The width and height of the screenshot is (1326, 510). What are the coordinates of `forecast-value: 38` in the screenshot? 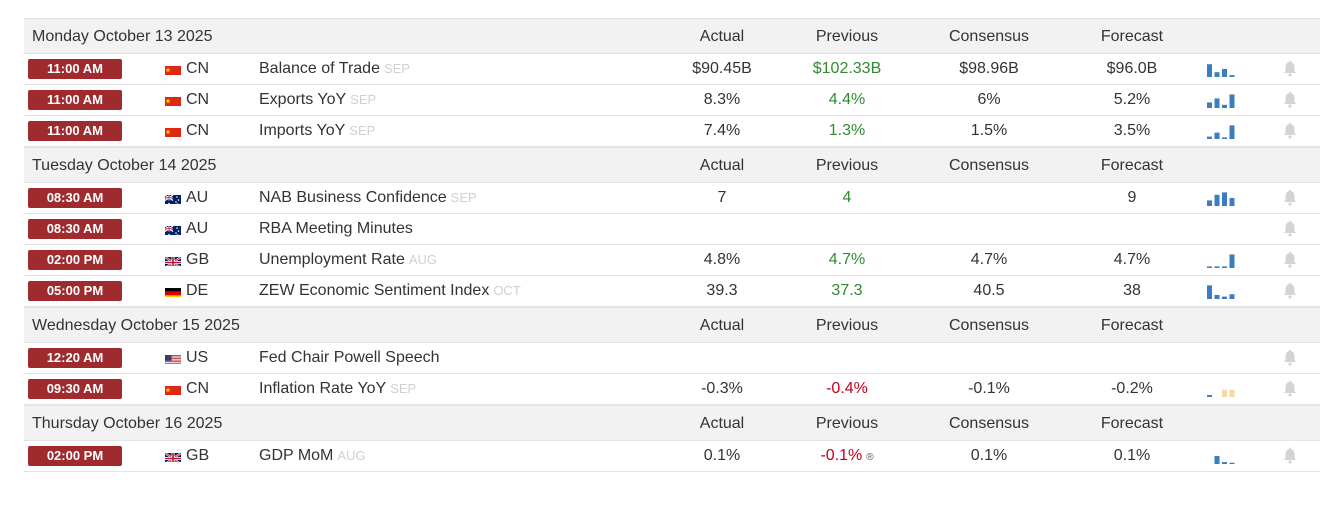 It's located at (1132, 291).